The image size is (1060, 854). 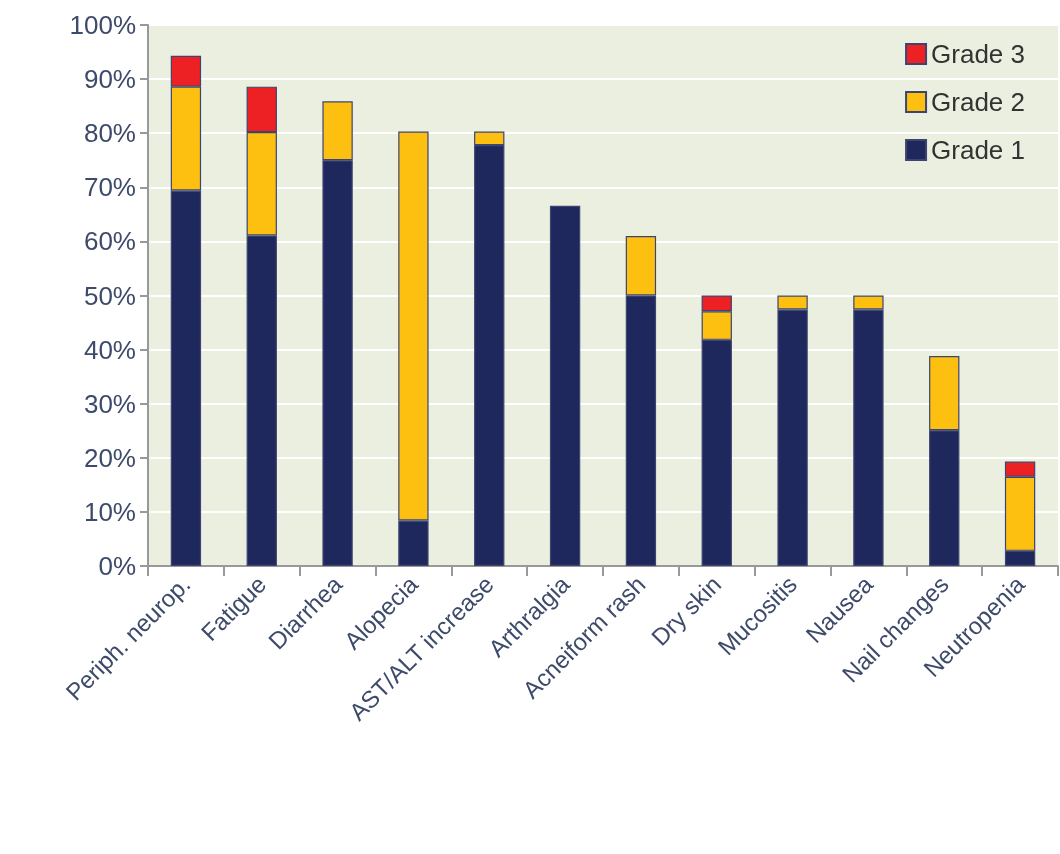 I want to click on legend-label: Grade 3, so click(x=978, y=54).